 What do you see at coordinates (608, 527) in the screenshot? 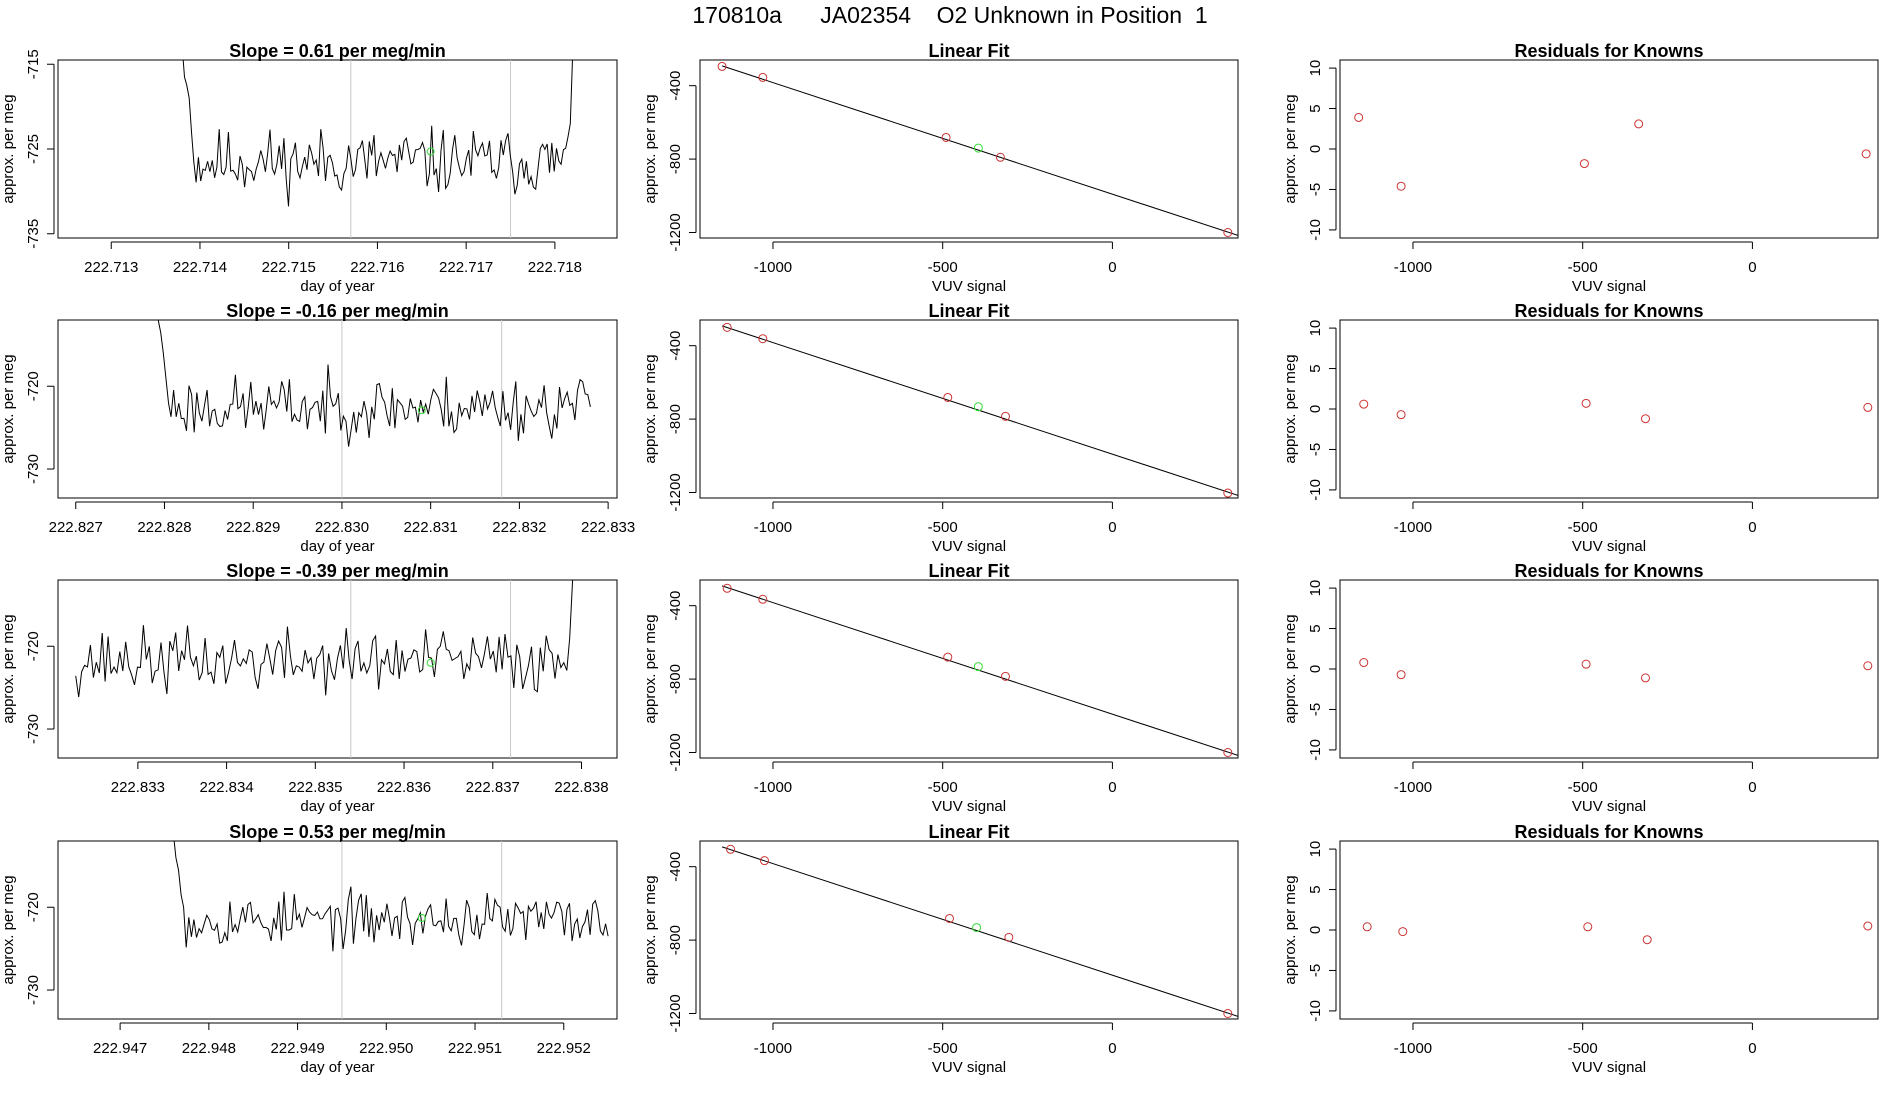
I see `x-tick-label: 222.833` at bounding box center [608, 527].